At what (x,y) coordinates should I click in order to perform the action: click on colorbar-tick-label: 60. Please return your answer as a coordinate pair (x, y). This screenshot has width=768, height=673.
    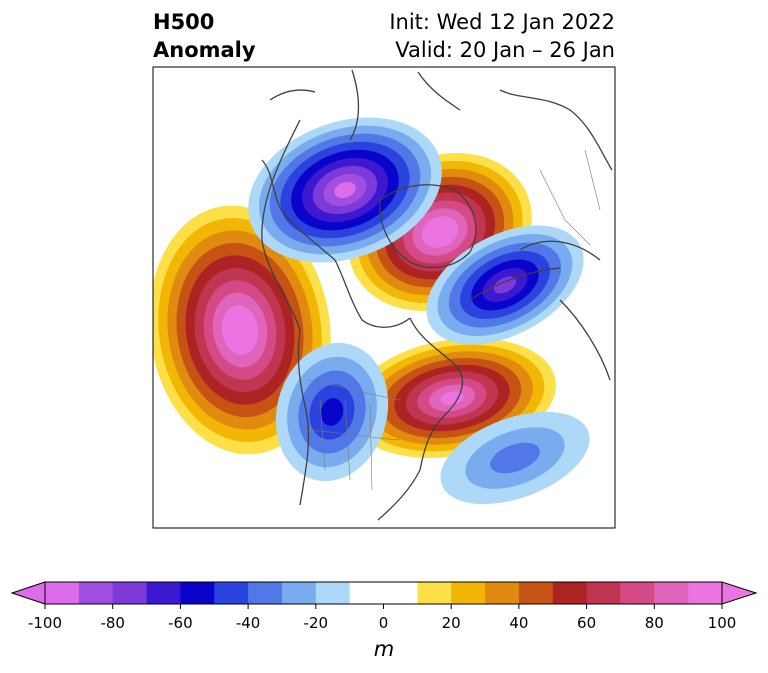
    Looking at the image, I should click on (587, 623).